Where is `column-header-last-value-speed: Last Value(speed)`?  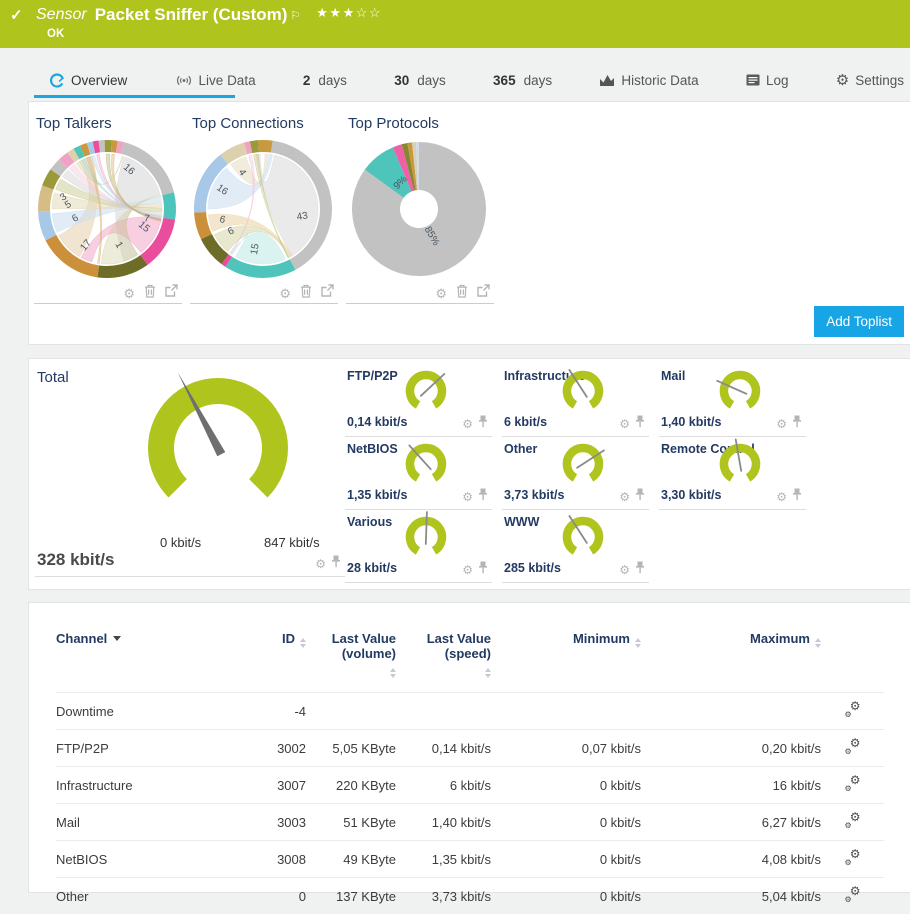 column-header-last-value-speed: Last Value(speed) is located at coordinates (443, 661).